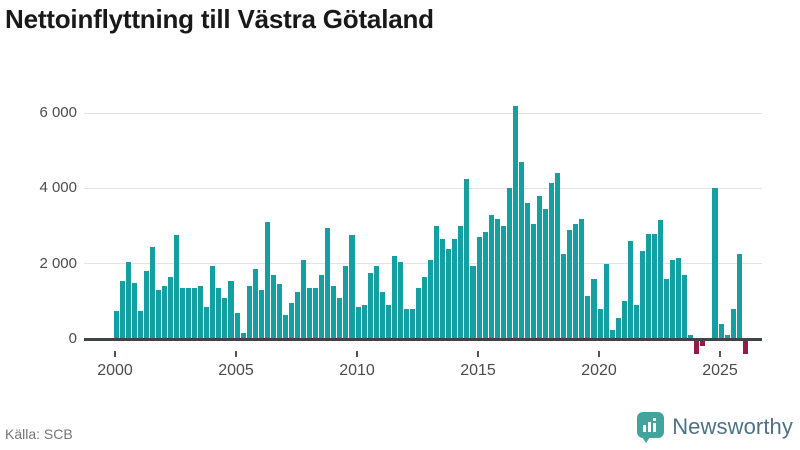 The height and width of the screenshot is (450, 800). What do you see at coordinates (655, 419) in the screenshot?
I see `icon-bar-dot` at bounding box center [655, 419].